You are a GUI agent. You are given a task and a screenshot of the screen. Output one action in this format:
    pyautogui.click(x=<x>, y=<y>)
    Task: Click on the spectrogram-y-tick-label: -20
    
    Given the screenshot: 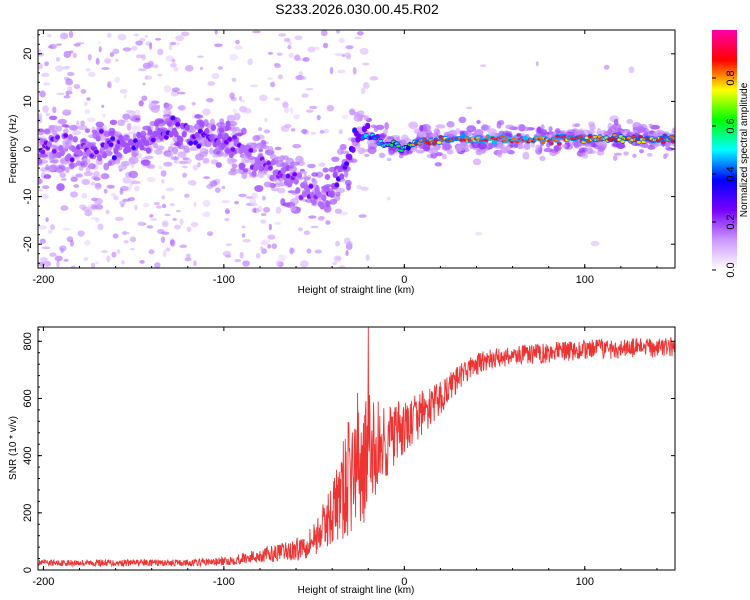 What is the action you would take?
    pyautogui.click(x=28, y=244)
    